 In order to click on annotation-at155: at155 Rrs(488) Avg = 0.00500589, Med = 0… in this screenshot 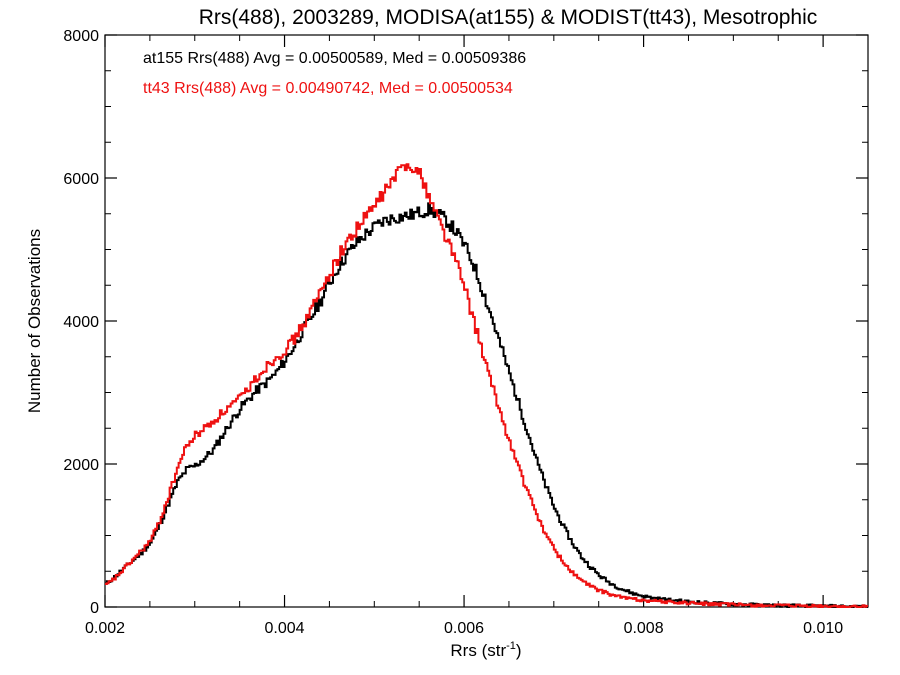, I will do `click(334, 58)`.